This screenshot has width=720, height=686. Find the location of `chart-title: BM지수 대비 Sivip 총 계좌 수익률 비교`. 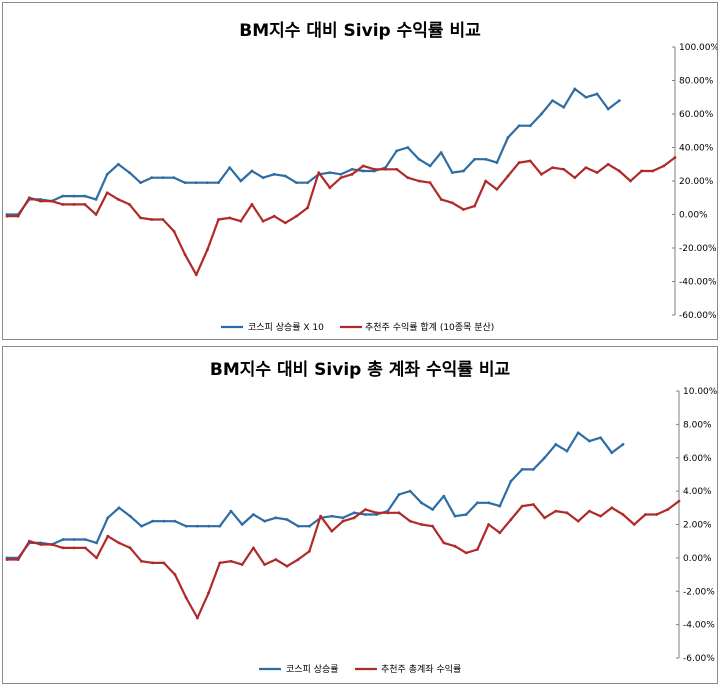

chart-title: BM지수 대비 Sivip 총 계좌 수익률 비교 is located at coordinates (360, 370).